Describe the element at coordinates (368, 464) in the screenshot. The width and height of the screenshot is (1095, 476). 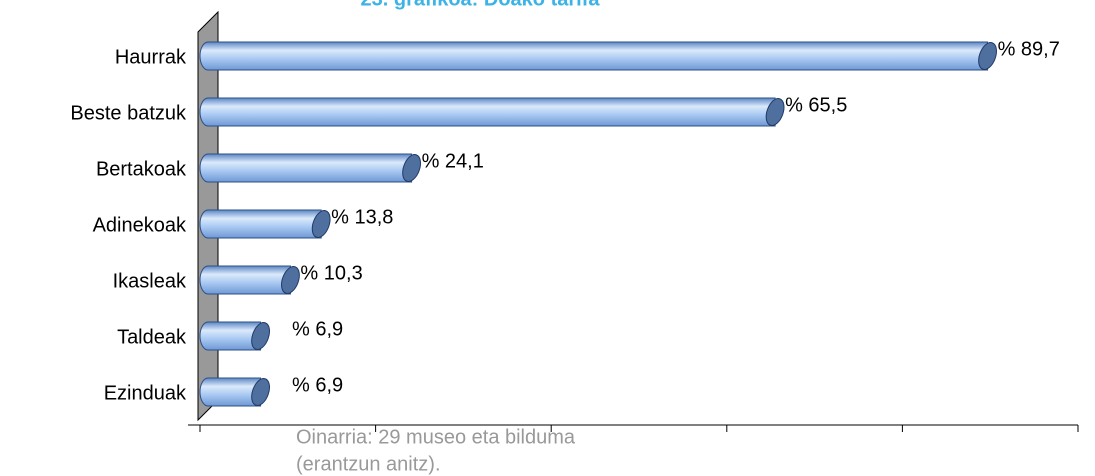
I see `note: (erantzun anitz).` at that location.